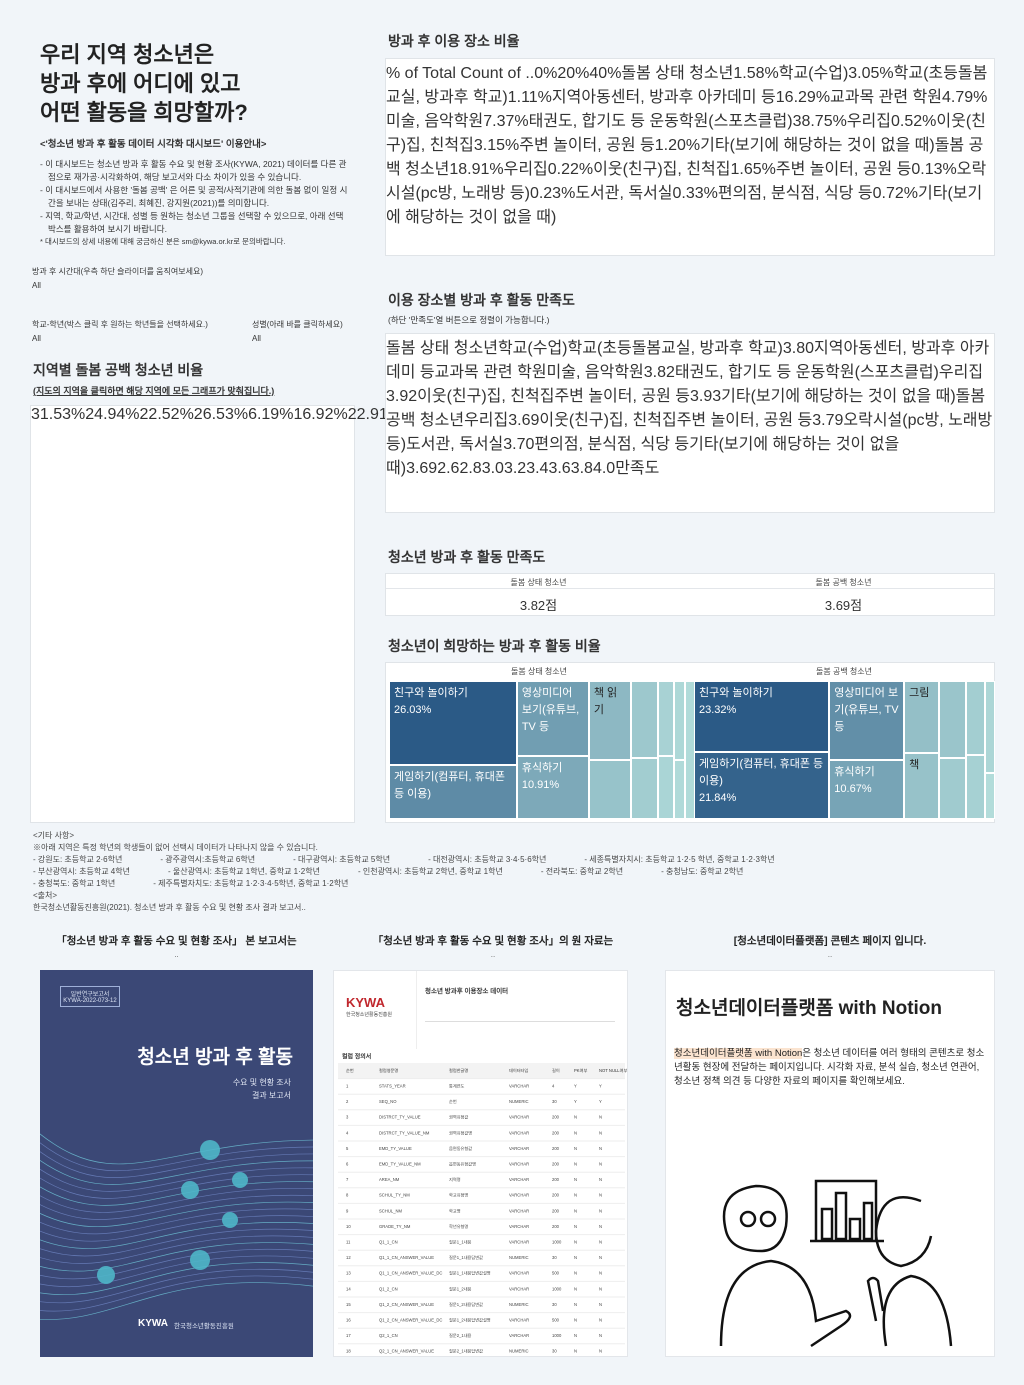  What do you see at coordinates (348, 1273) in the screenshot?
I see `table-cell: 13` at bounding box center [348, 1273].